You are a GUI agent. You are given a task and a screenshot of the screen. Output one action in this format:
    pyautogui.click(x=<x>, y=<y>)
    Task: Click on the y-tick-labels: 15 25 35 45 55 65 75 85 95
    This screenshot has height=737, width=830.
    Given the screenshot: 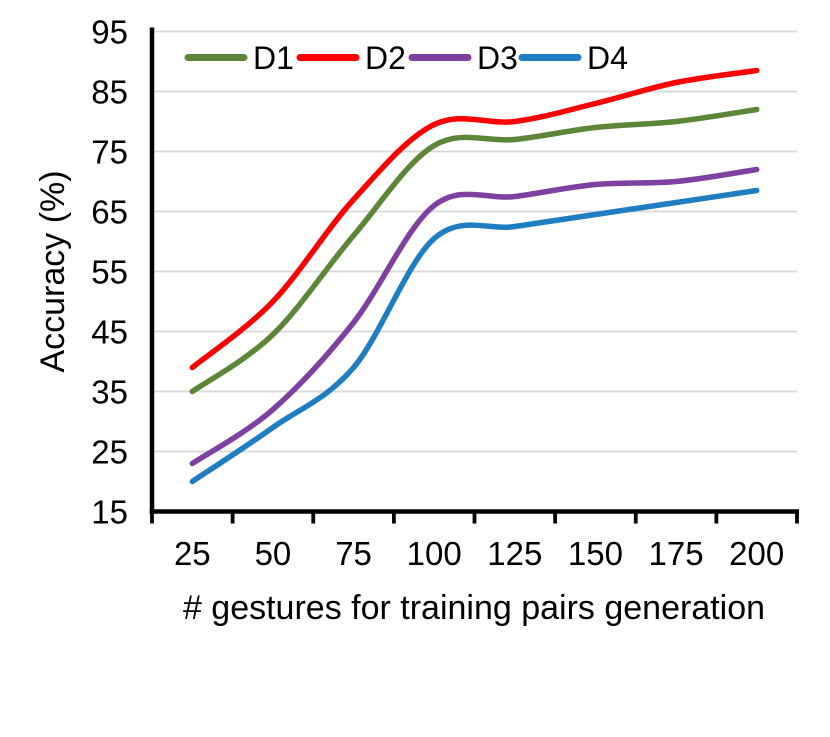 What is the action you would take?
    pyautogui.click(x=109, y=272)
    